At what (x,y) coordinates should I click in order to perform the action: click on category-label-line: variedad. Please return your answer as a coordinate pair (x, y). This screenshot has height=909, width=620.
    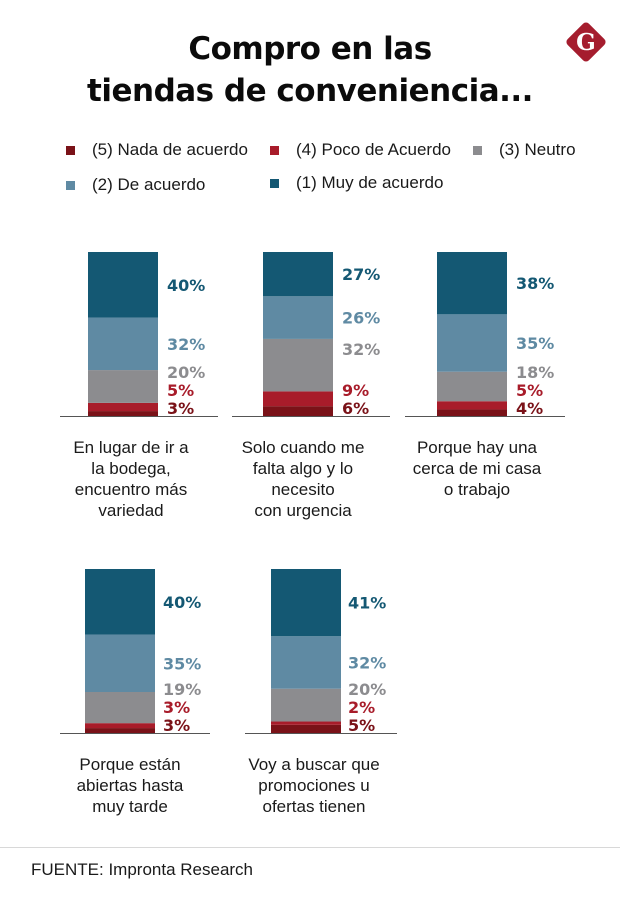
    Looking at the image, I should click on (131, 510).